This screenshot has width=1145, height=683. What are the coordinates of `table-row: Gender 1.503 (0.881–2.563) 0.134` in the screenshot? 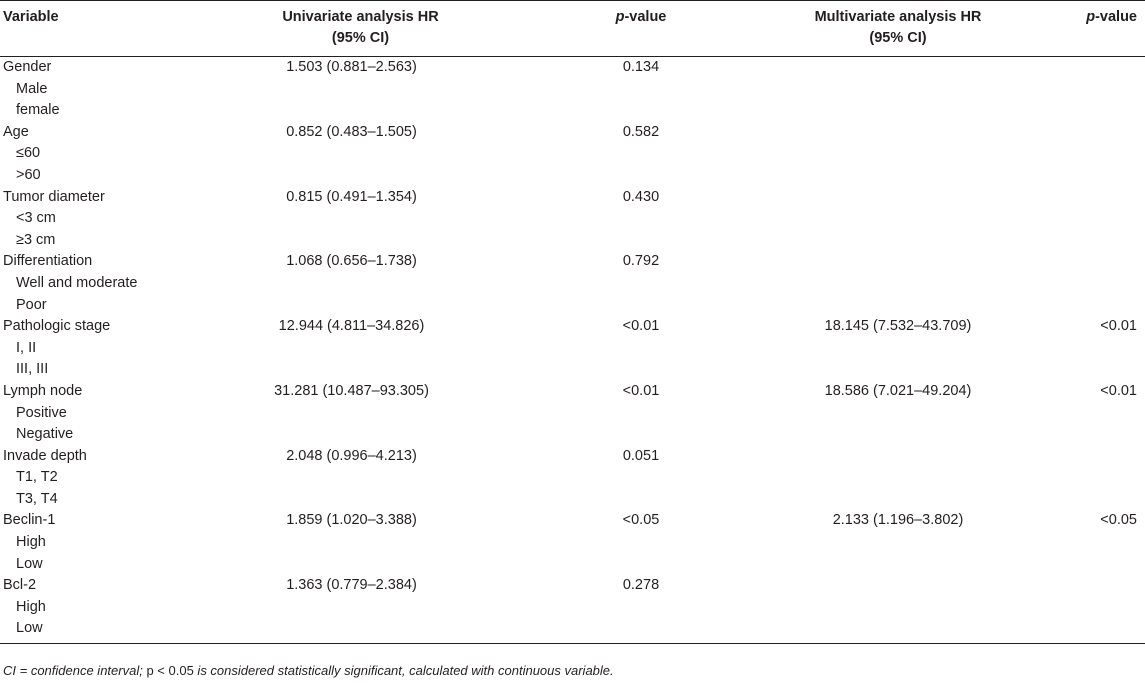 It's located at (572, 68).